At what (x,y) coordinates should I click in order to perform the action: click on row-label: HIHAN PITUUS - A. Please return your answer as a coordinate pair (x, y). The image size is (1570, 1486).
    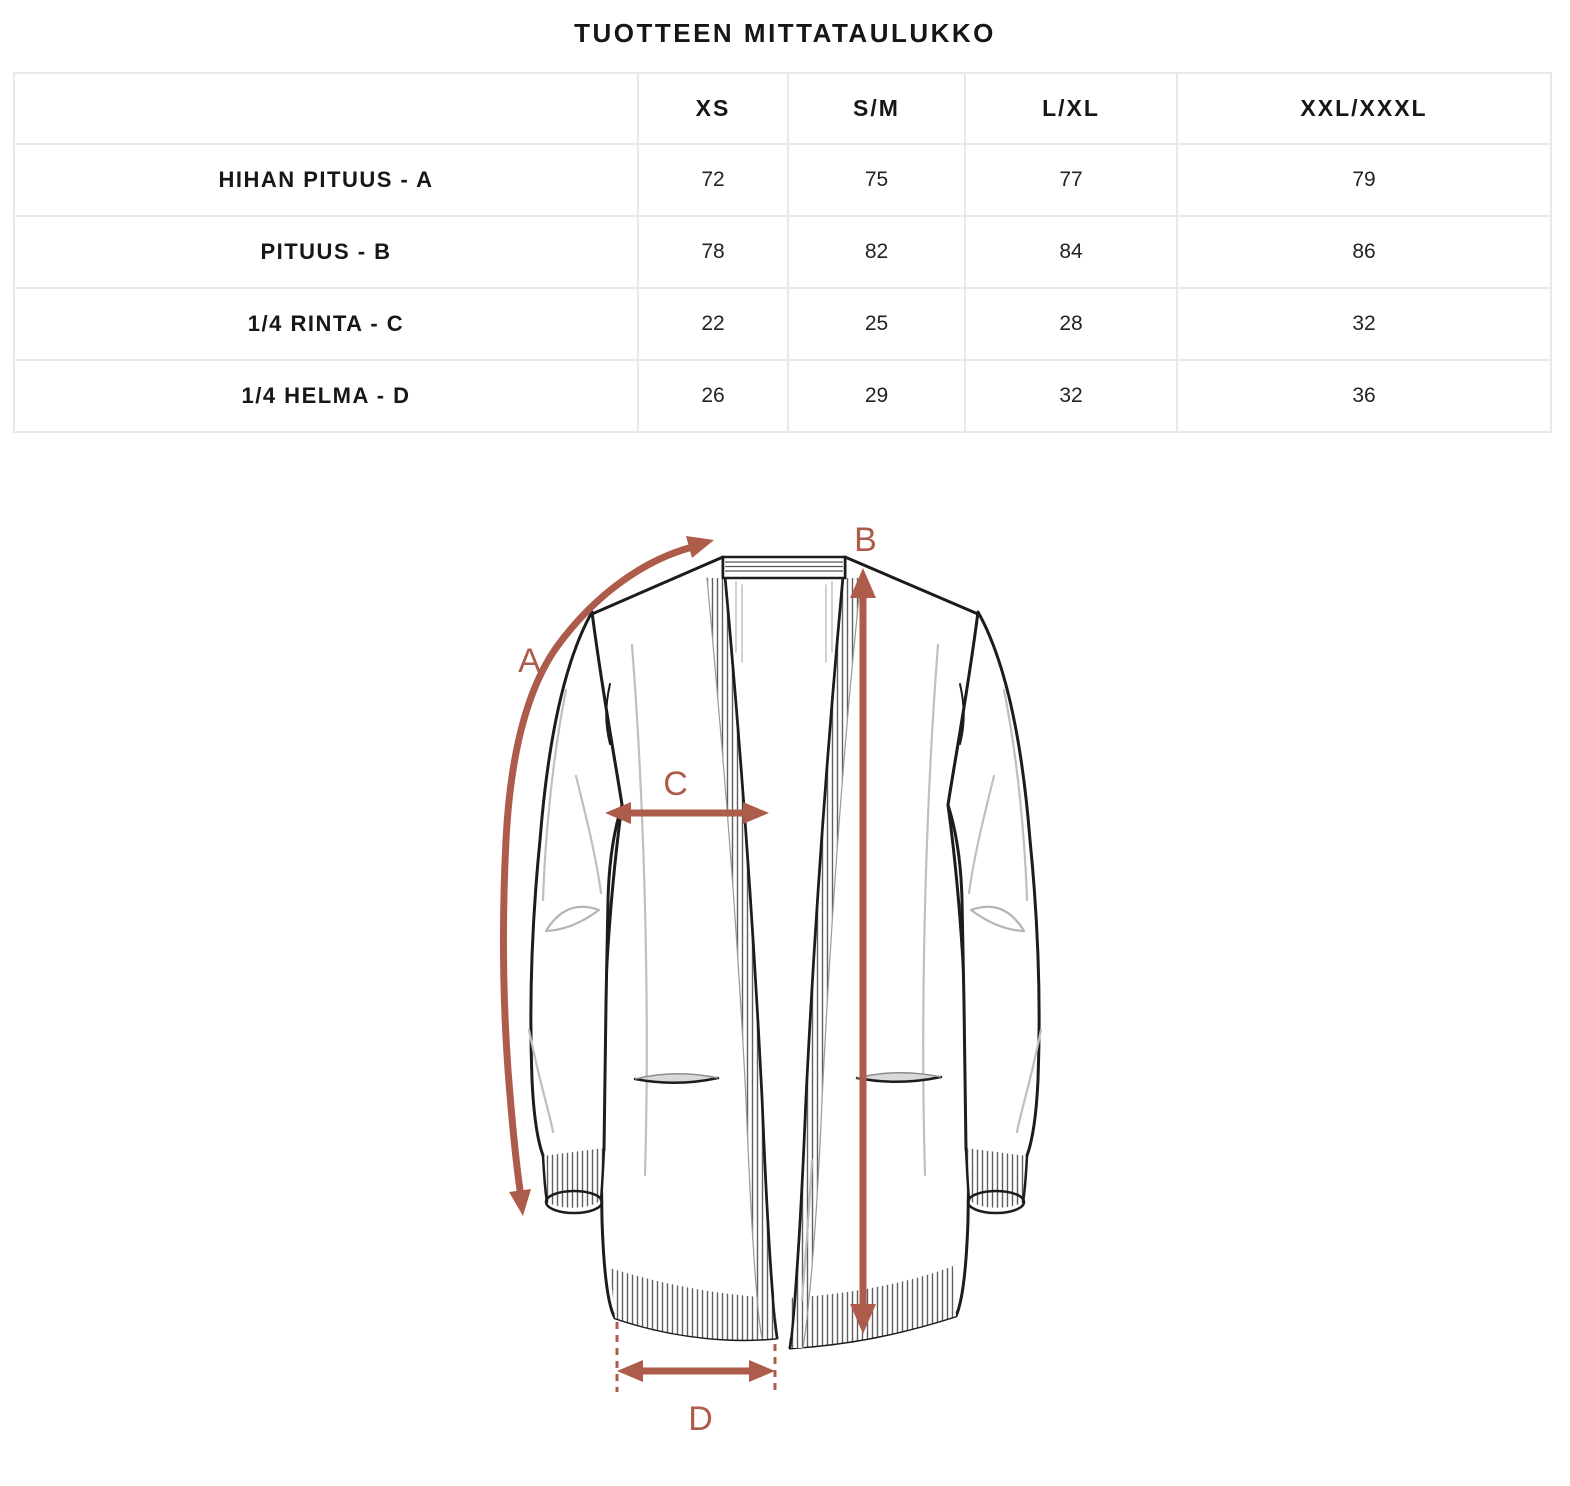
    Looking at the image, I should click on (326, 180).